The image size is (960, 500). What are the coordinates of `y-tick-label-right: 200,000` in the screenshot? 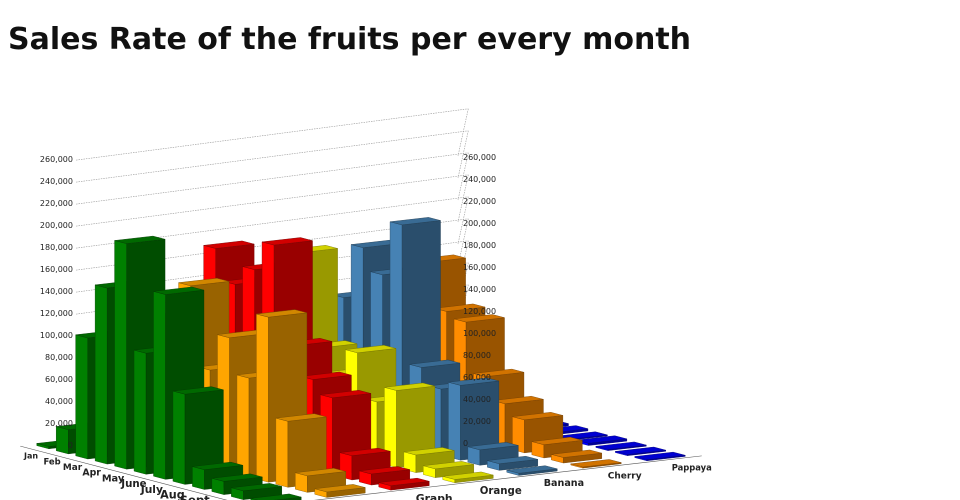 It's located at (479, 223).